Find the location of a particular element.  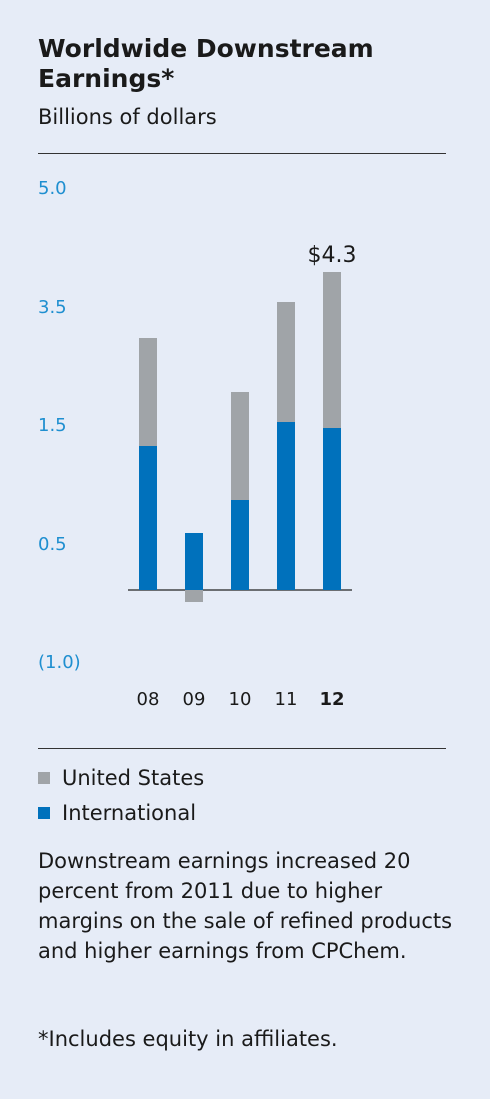

bottom-divider is located at coordinates (242, 748).